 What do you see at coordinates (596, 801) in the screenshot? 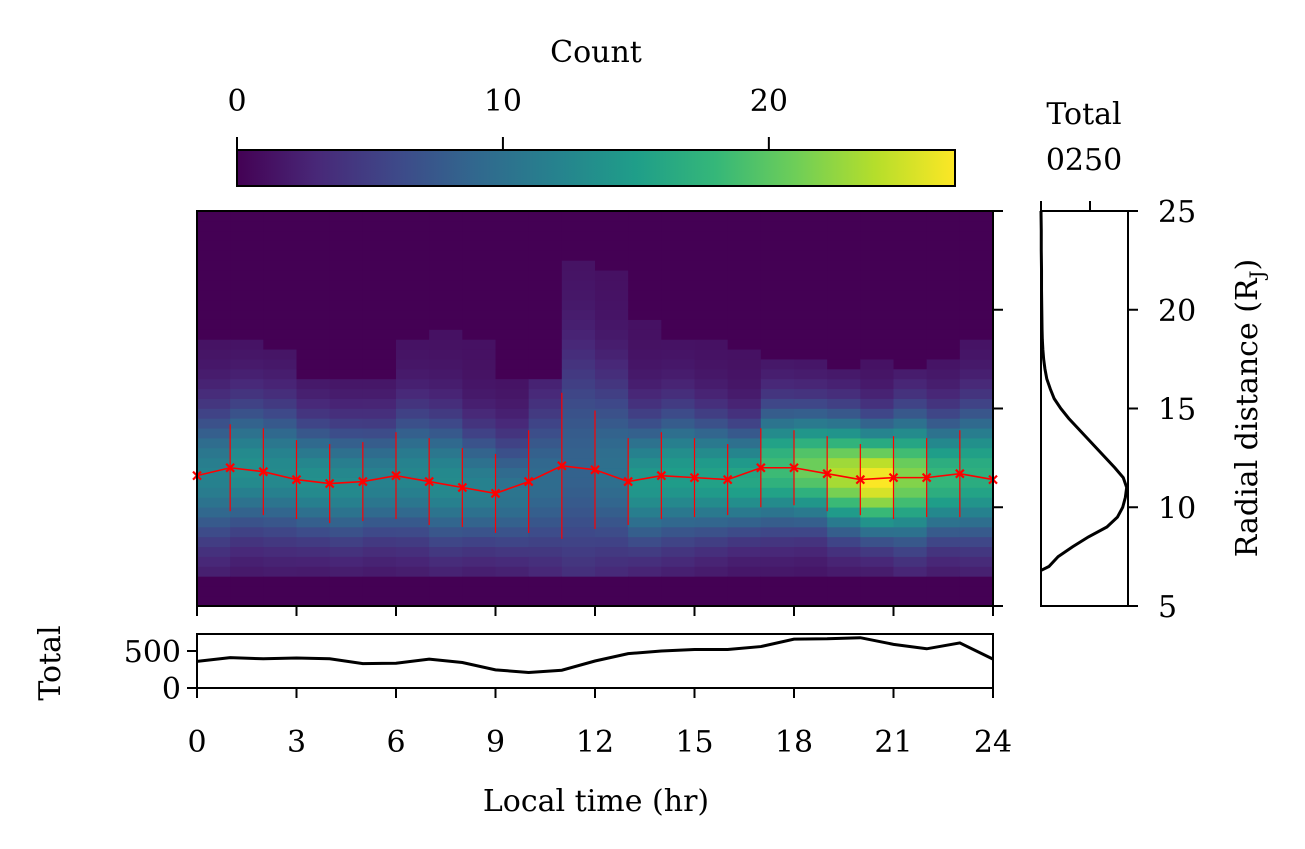
I see `x-axis-label: Local time (hr)` at bounding box center [596, 801].